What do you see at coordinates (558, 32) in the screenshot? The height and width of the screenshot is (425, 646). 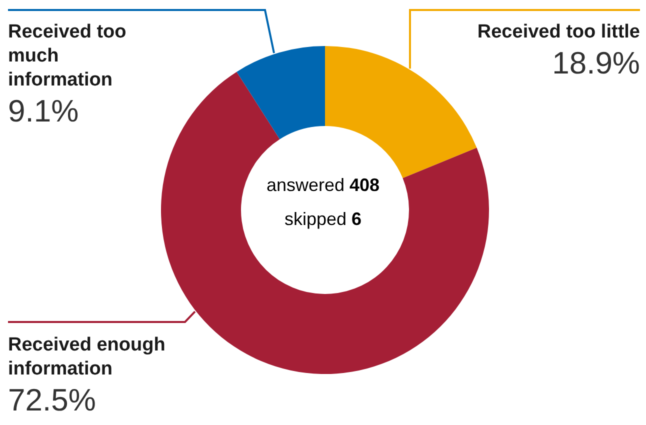 I see `slice-label: Received too little` at bounding box center [558, 32].